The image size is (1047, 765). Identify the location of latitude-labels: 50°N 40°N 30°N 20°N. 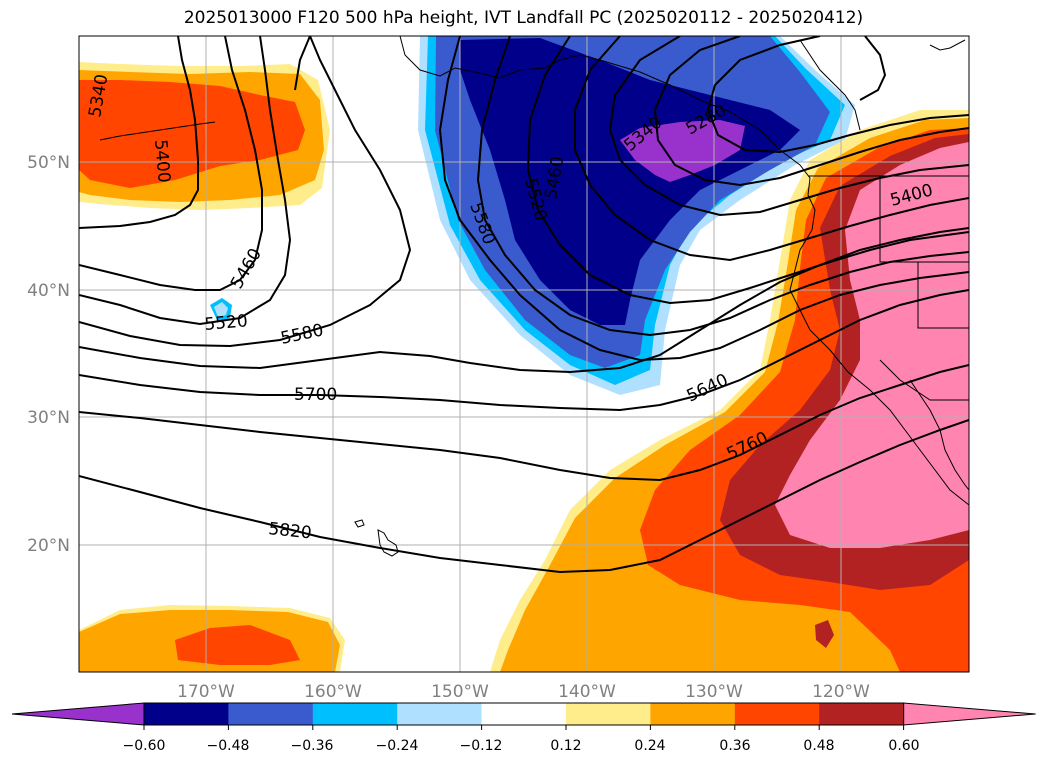
(48, 354).